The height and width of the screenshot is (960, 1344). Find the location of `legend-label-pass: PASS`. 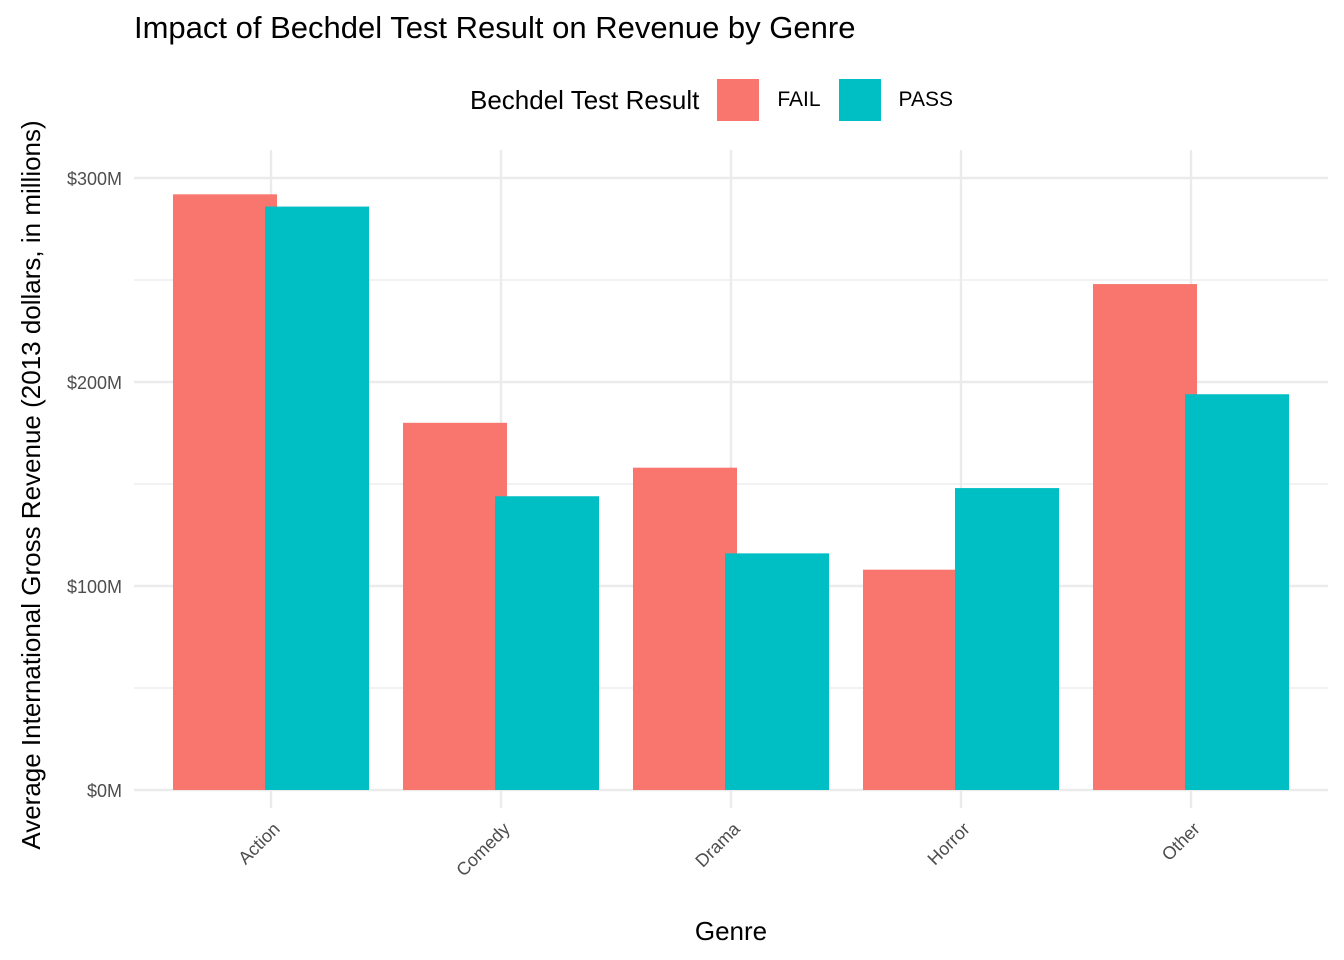

legend-label-pass: PASS is located at coordinates (925, 99).